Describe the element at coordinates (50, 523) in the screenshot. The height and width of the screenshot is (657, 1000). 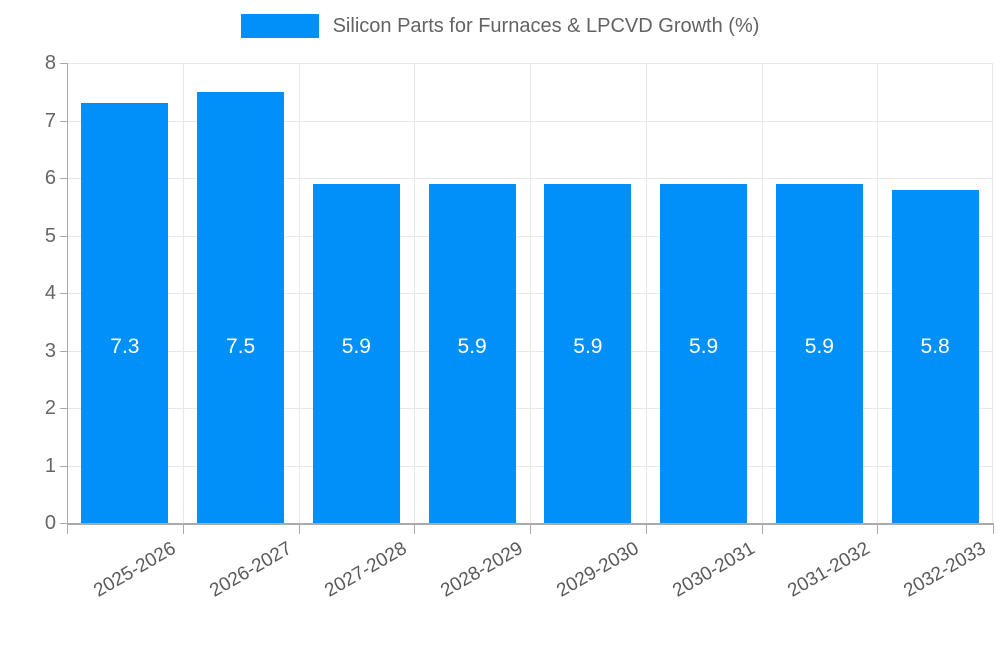
I see `y-axis-tick-label: 0` at that location.